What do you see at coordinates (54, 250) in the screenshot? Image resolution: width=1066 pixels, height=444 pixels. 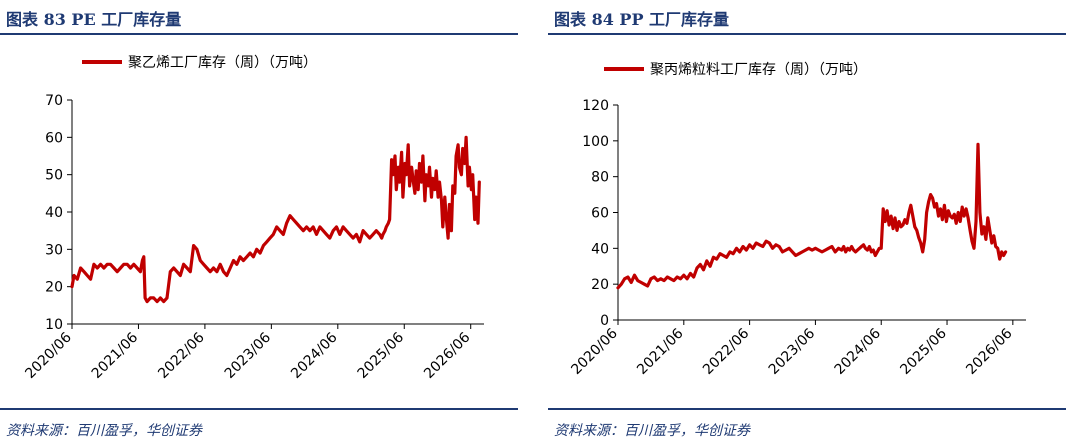 I see `y-tick-label: 30` at bounding box center [54, 250].